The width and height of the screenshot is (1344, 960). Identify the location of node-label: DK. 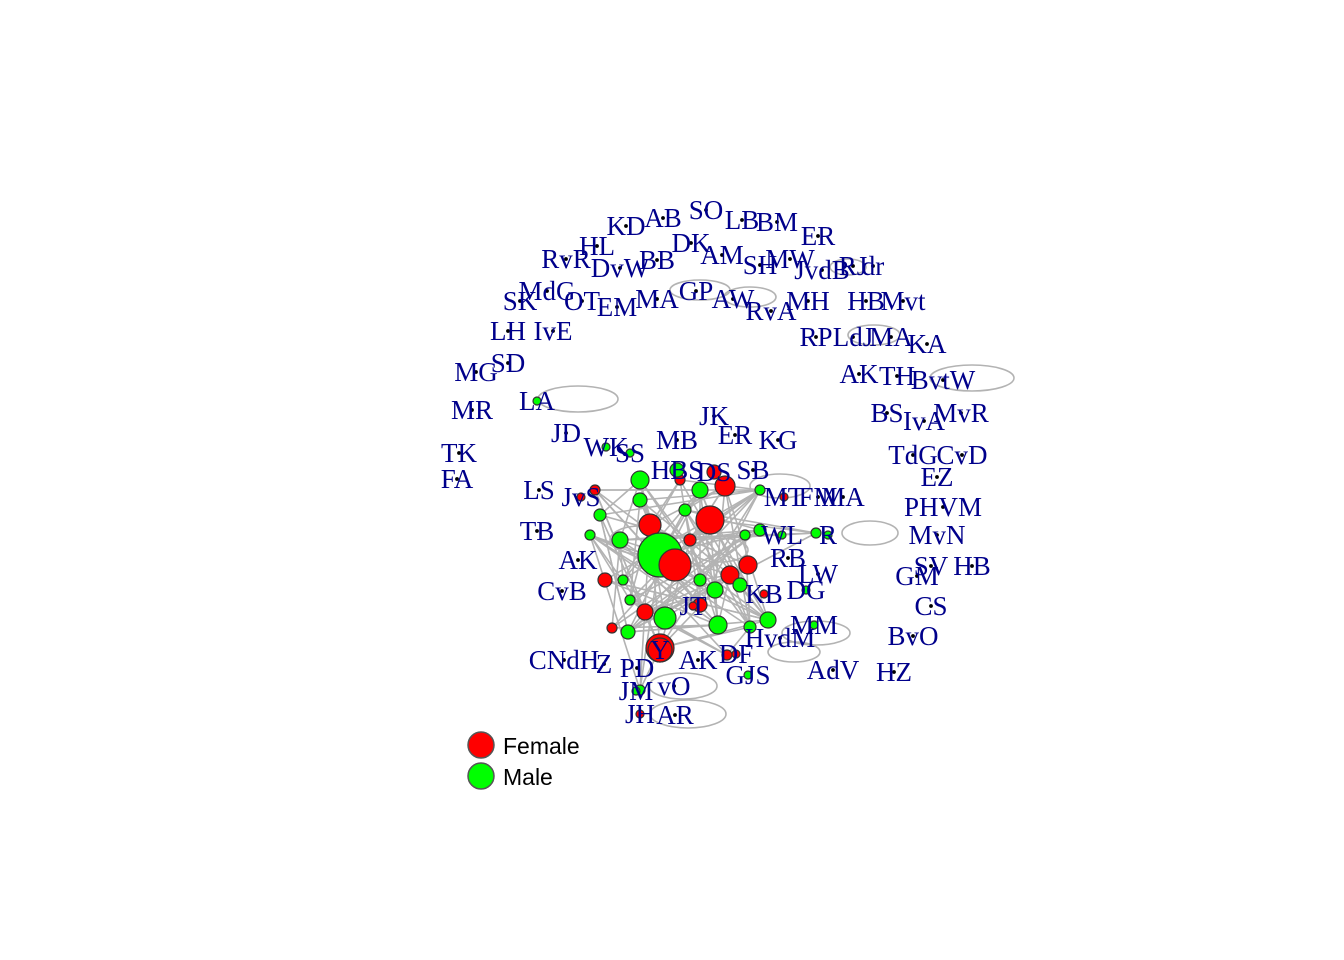
(691, 243).